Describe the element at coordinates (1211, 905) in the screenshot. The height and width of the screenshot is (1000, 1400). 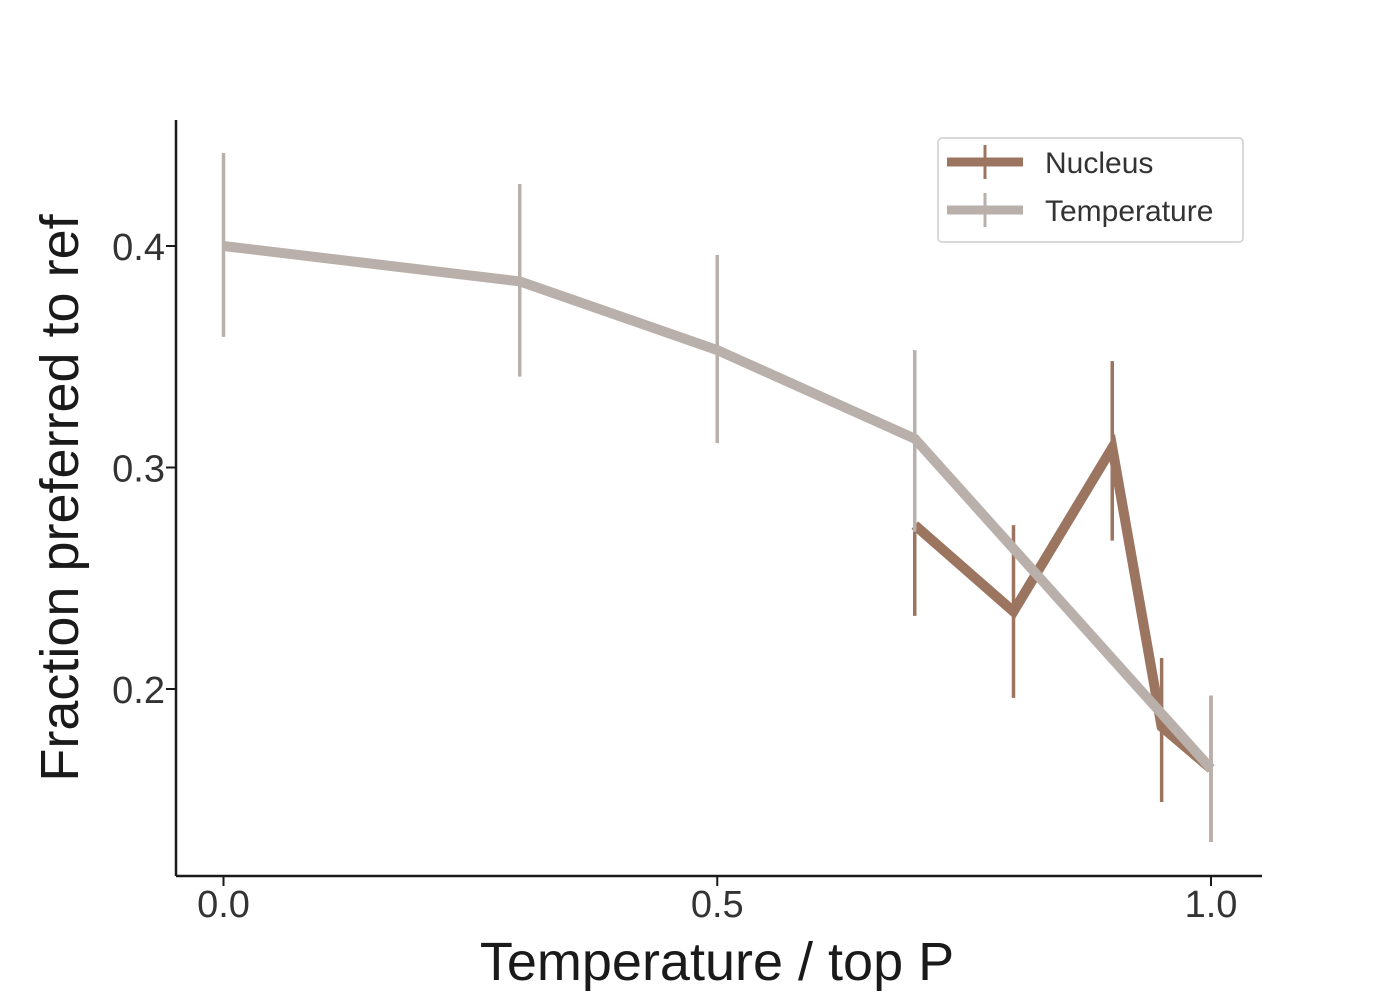
I see `x-tick-label: 1.0` at that location.